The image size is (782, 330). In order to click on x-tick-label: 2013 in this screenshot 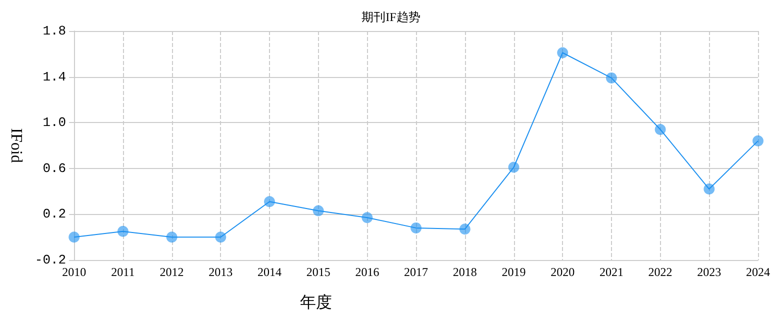, I will do `click(220, 272)`.